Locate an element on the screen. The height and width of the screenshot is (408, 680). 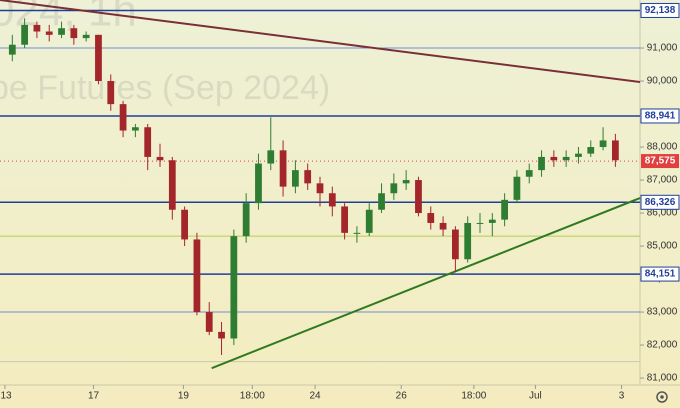
level-label: 86,326 is located at coordinates (660, 202).